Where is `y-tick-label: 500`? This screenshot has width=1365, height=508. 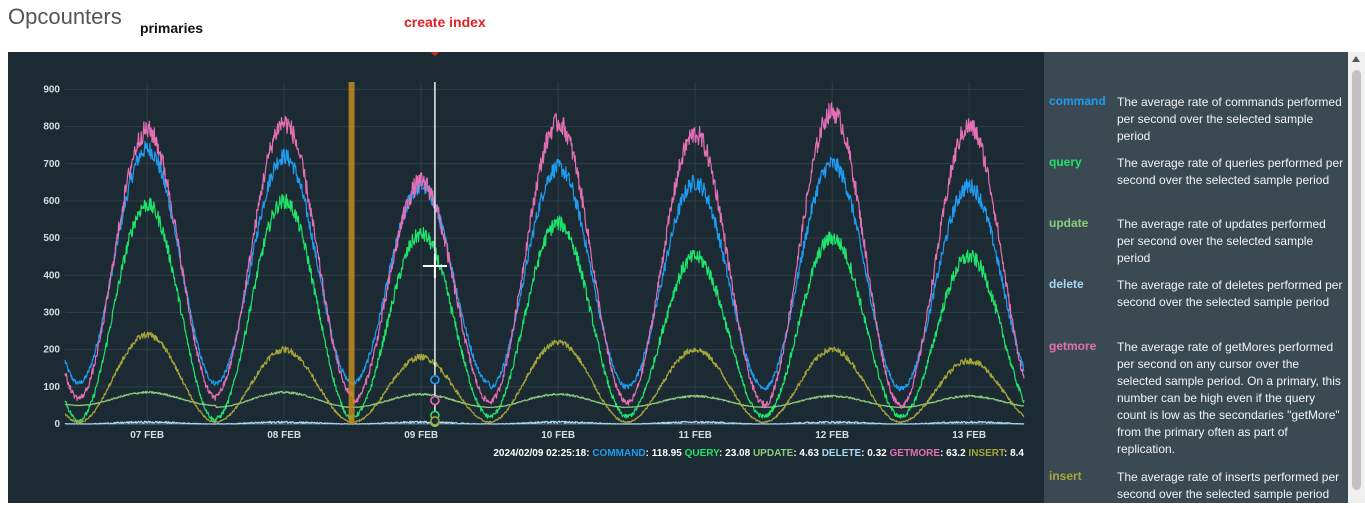
y-tick-label: 500 is located at coordinates (51, 238).